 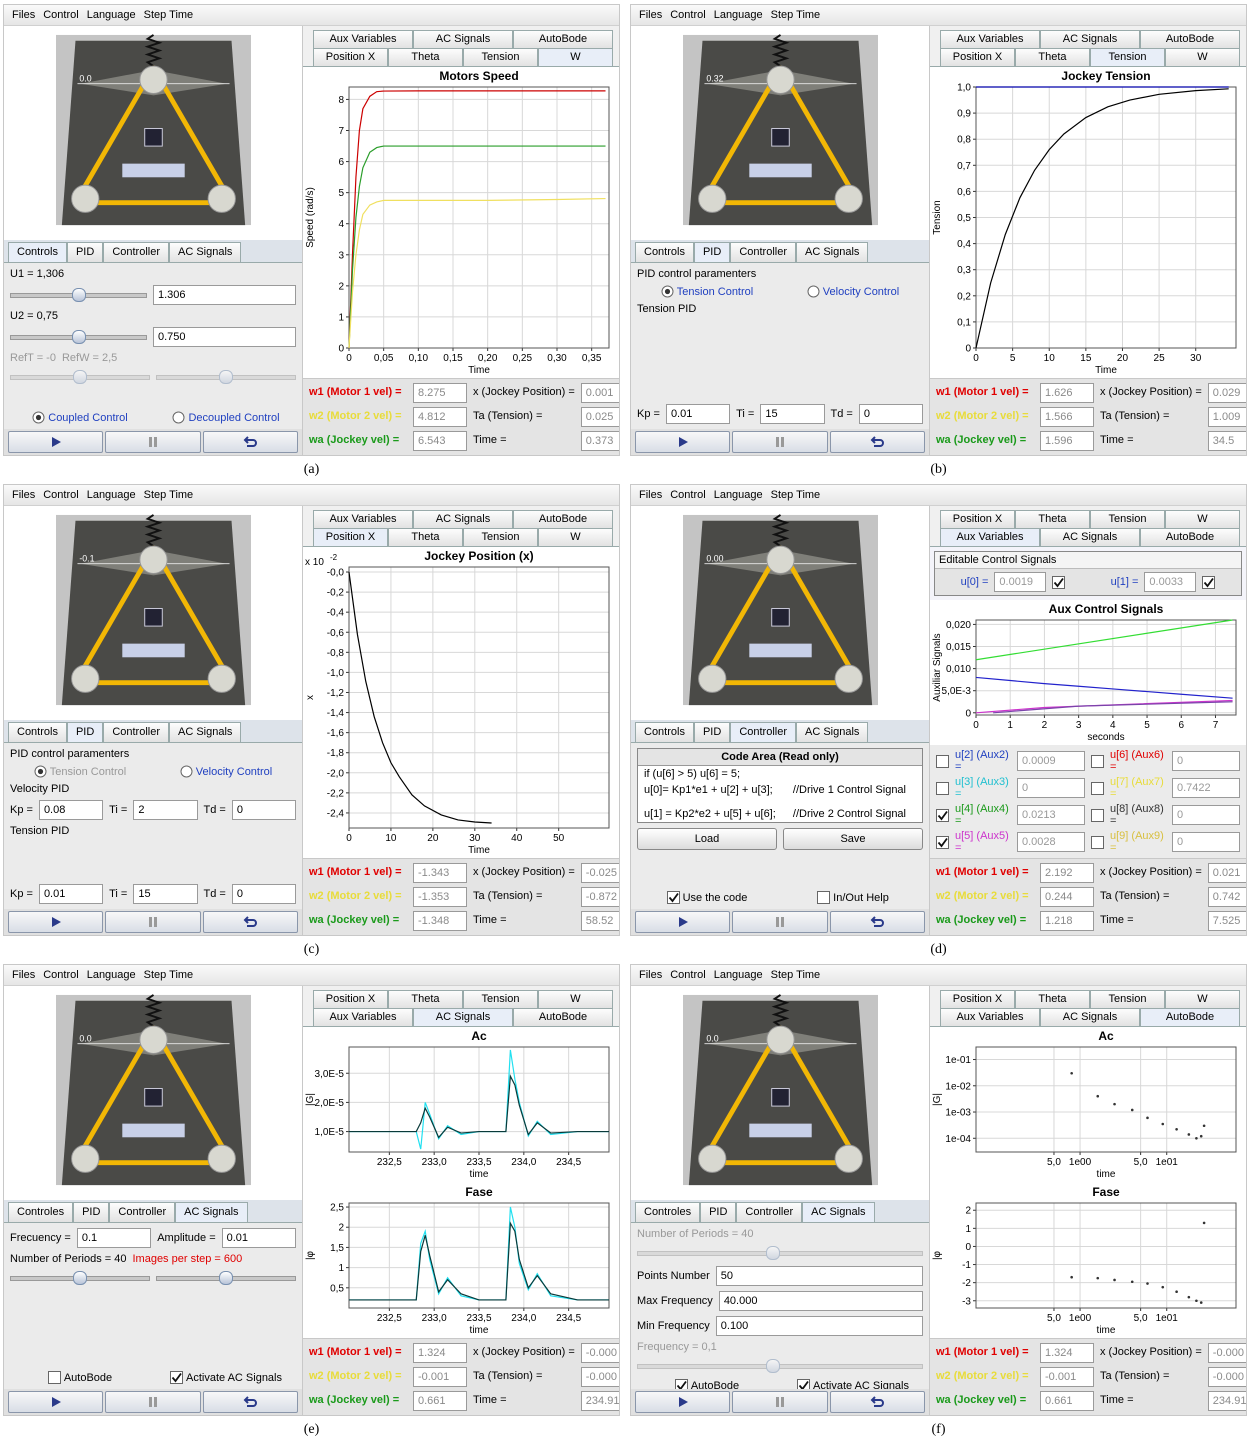 What do you see at coordinates (853, 897) in the screenshot?
I see `checkbox: In/Out Help` at bounding box center [853, 897].